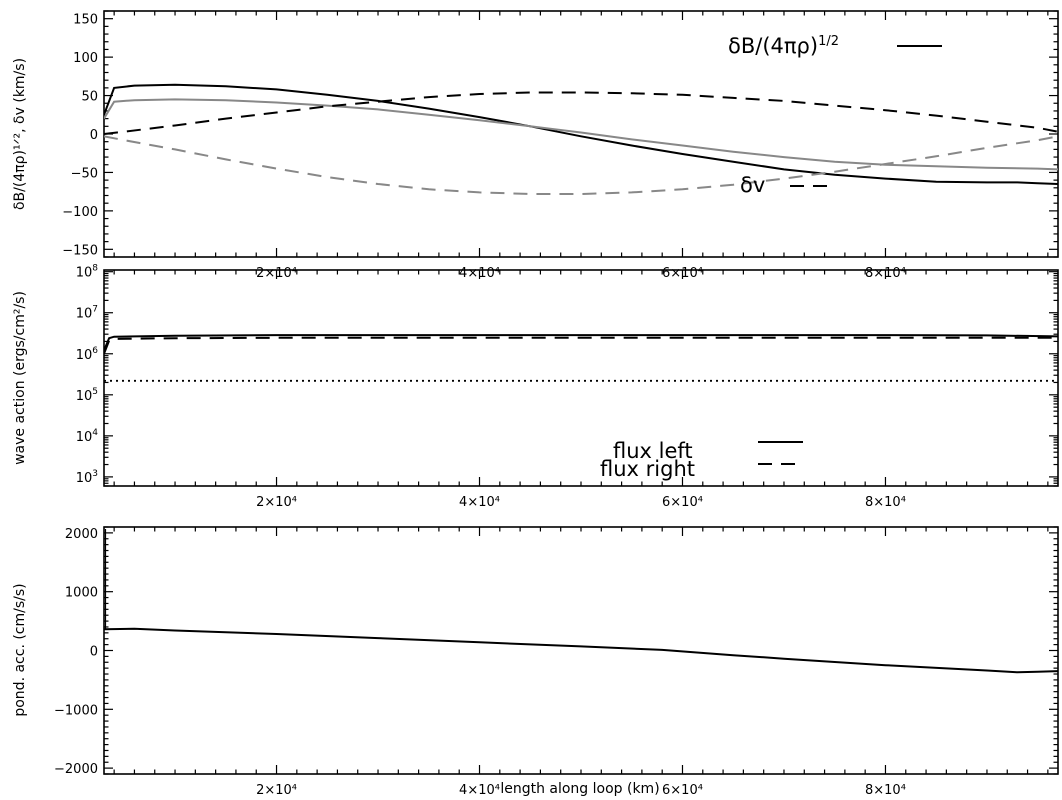 The width and height of the screenshot is (1062, 800). I want to click on y-tick-label: 104, so click(87, 436).